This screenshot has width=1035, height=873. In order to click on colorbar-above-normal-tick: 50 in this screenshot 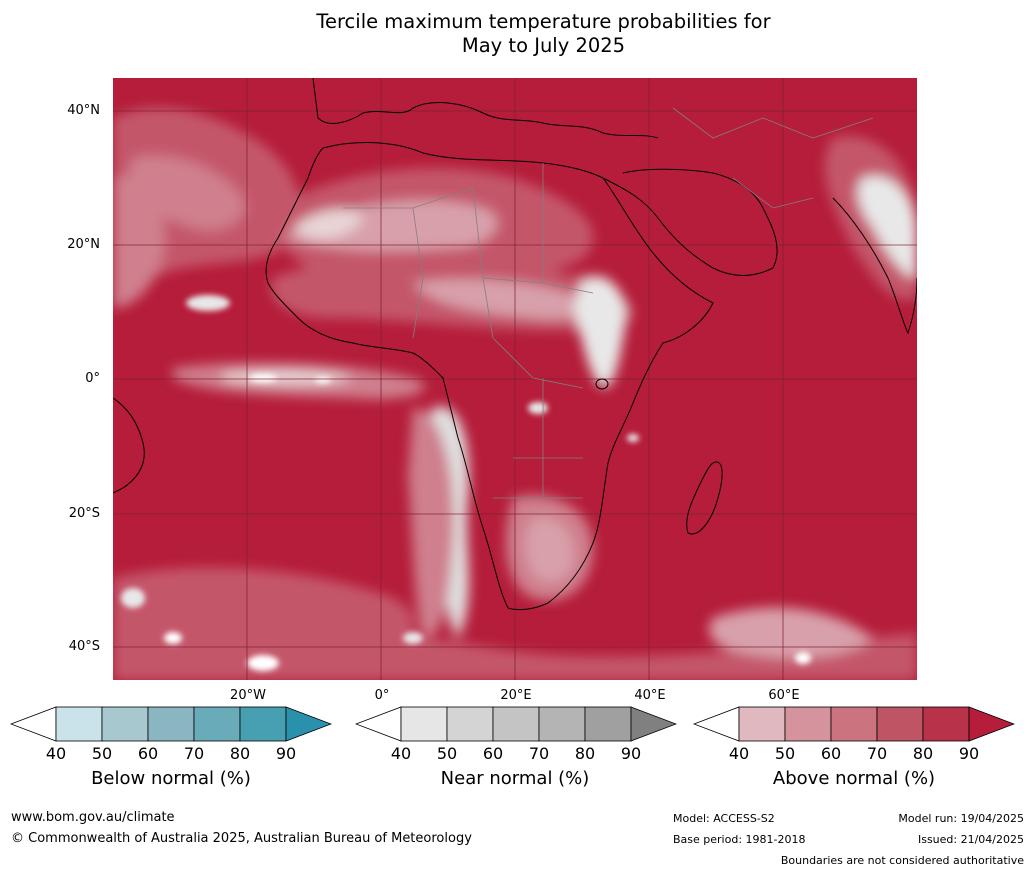, I will do `click(785, 753)`.